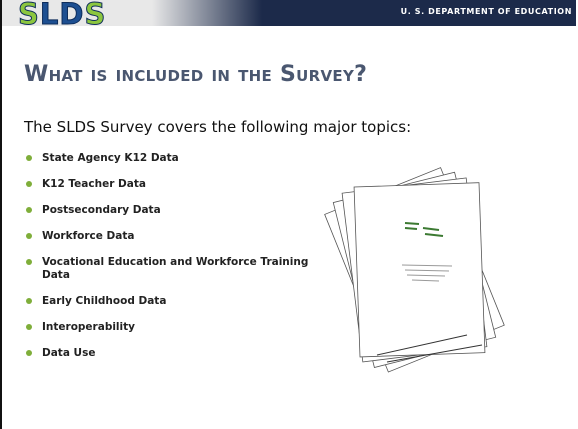 This screenshot has width=578, height=429. What do you see at coordinates (72, 16) in the screenshot?
I see `logo-letter: D` at bounding box center [72, 16].